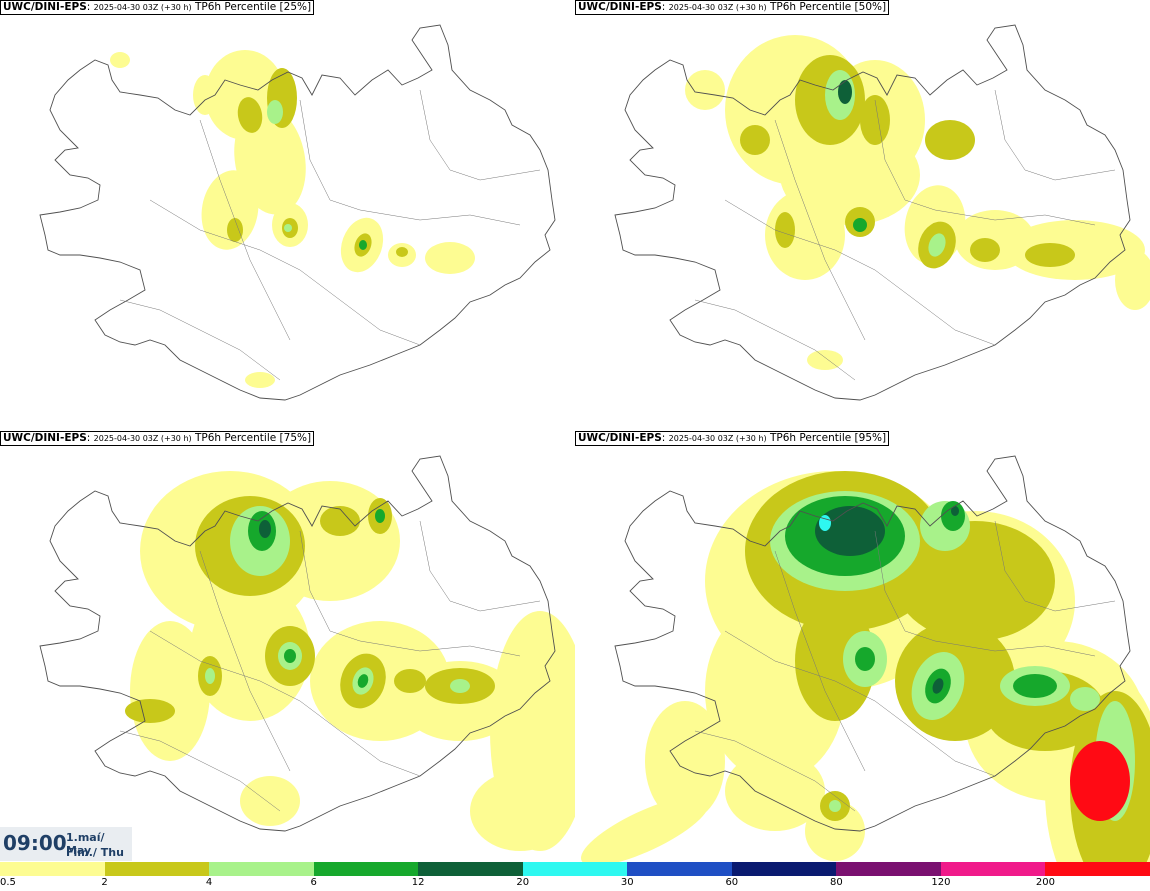  I want to click on legend-tick-label: 4, so click(209, 882).